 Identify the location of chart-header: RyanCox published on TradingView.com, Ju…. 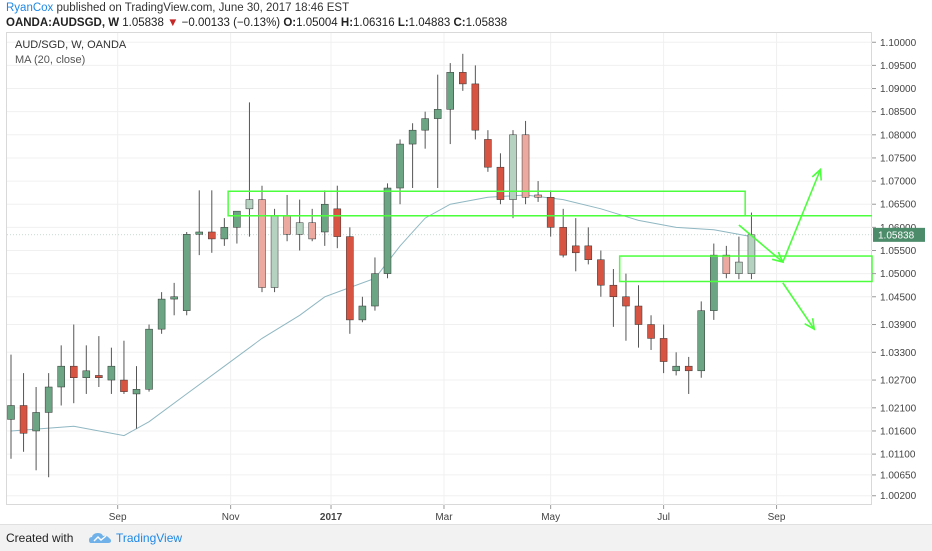
(466, 16).